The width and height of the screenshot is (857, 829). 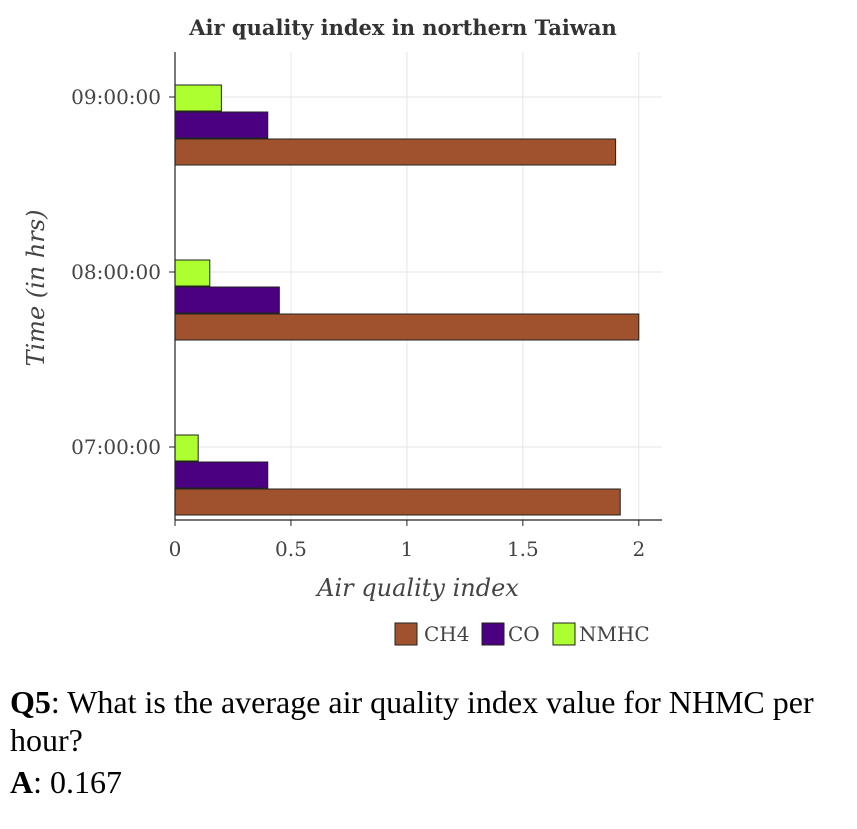 I want to click on y-tick-label: 09:00:00, so click(x=116, y=97).